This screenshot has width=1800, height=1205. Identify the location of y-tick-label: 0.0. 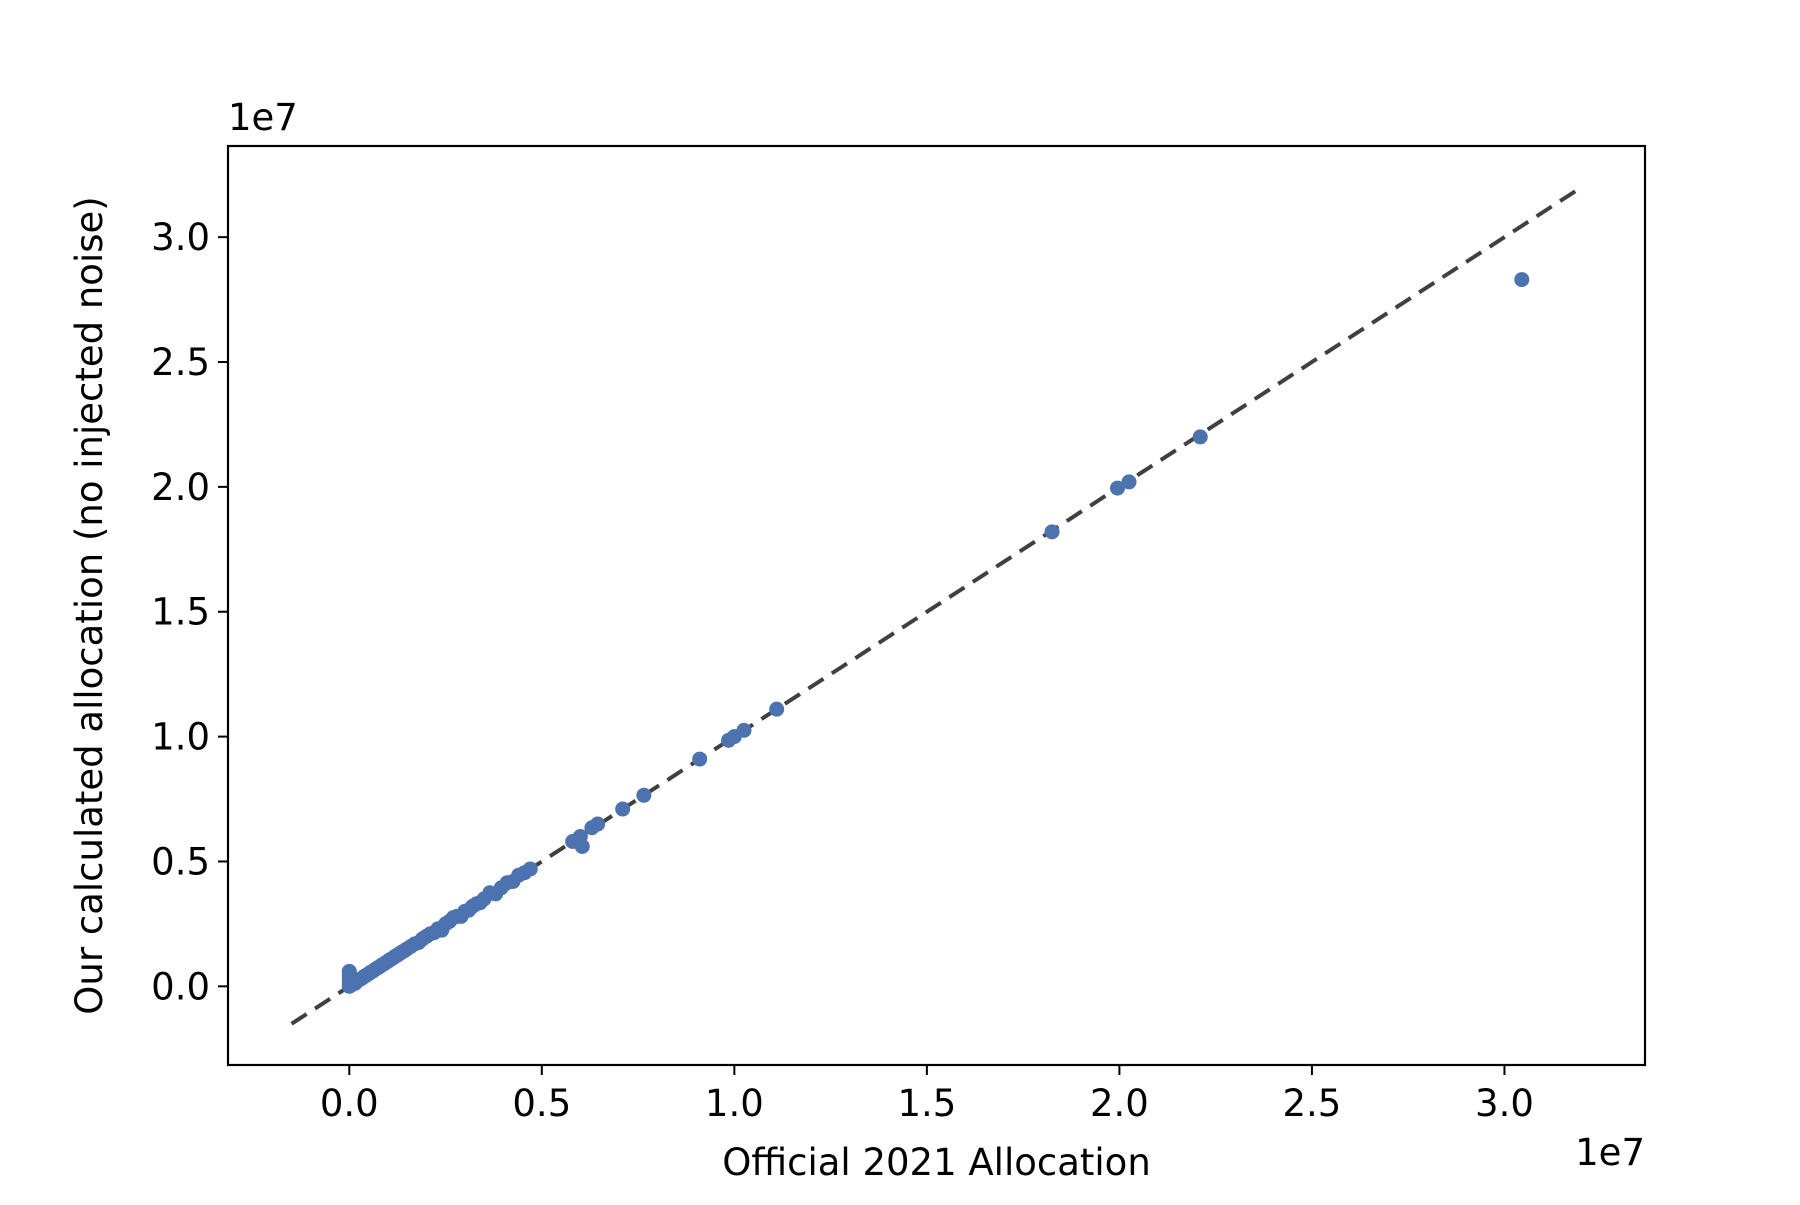
(180, 986).